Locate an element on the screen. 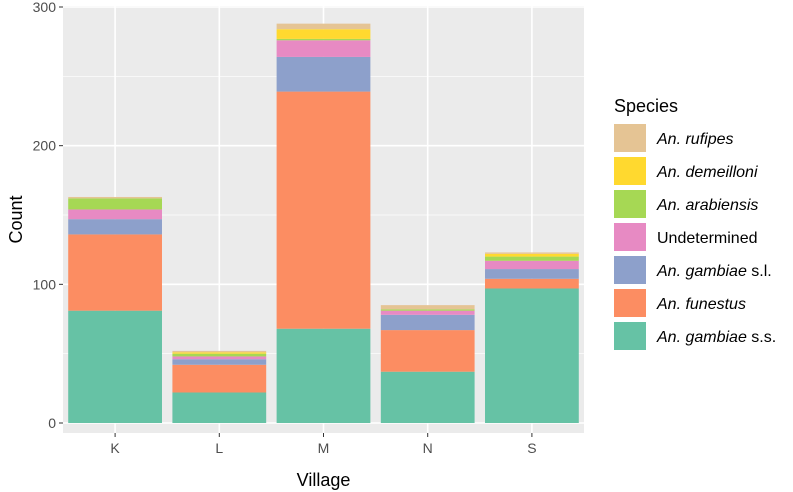 Image resolution: width=793 pixels, height=492 pixels. y-tick-label: 200 is located at coordinates (45, 146).